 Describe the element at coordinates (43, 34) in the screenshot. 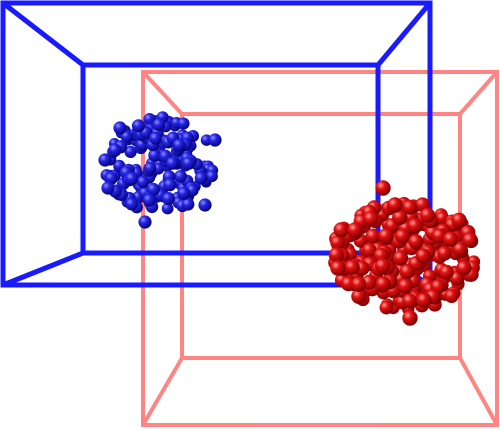

I see `blue-box-edge-tl` at that location.